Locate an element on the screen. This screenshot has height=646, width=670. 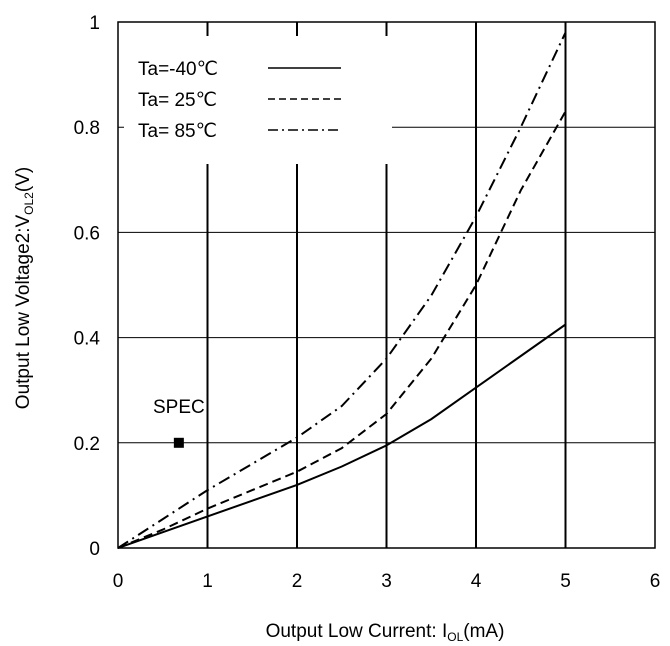
legend: Ta=-40℃ Ta= 25℃ Ta= 85℃ is located at coordinates (258, 100).